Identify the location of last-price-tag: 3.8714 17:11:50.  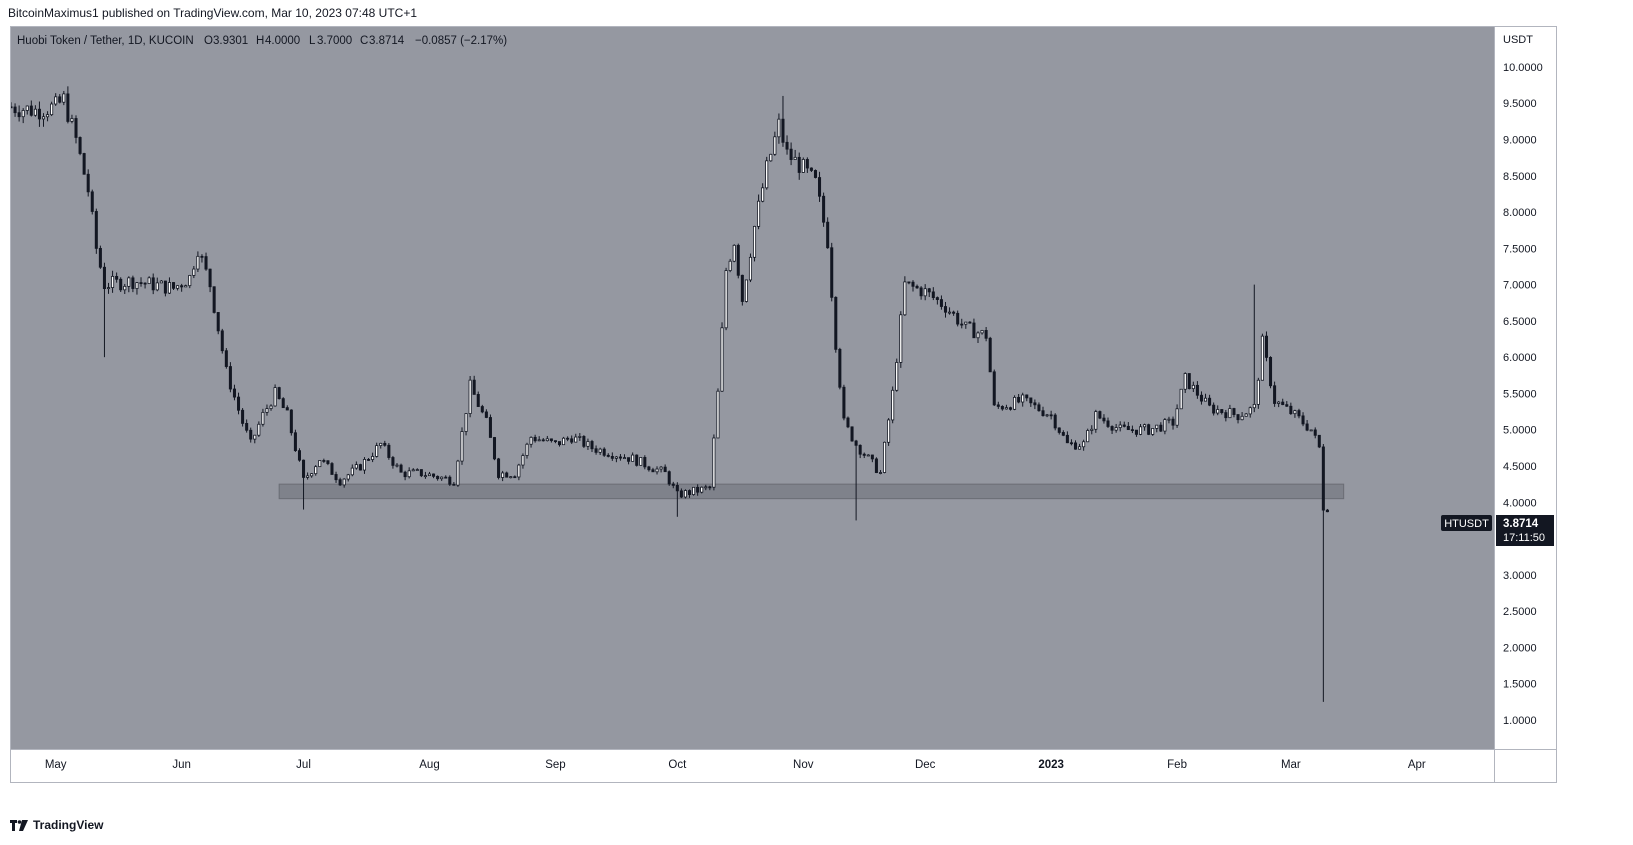
(1525, 530).